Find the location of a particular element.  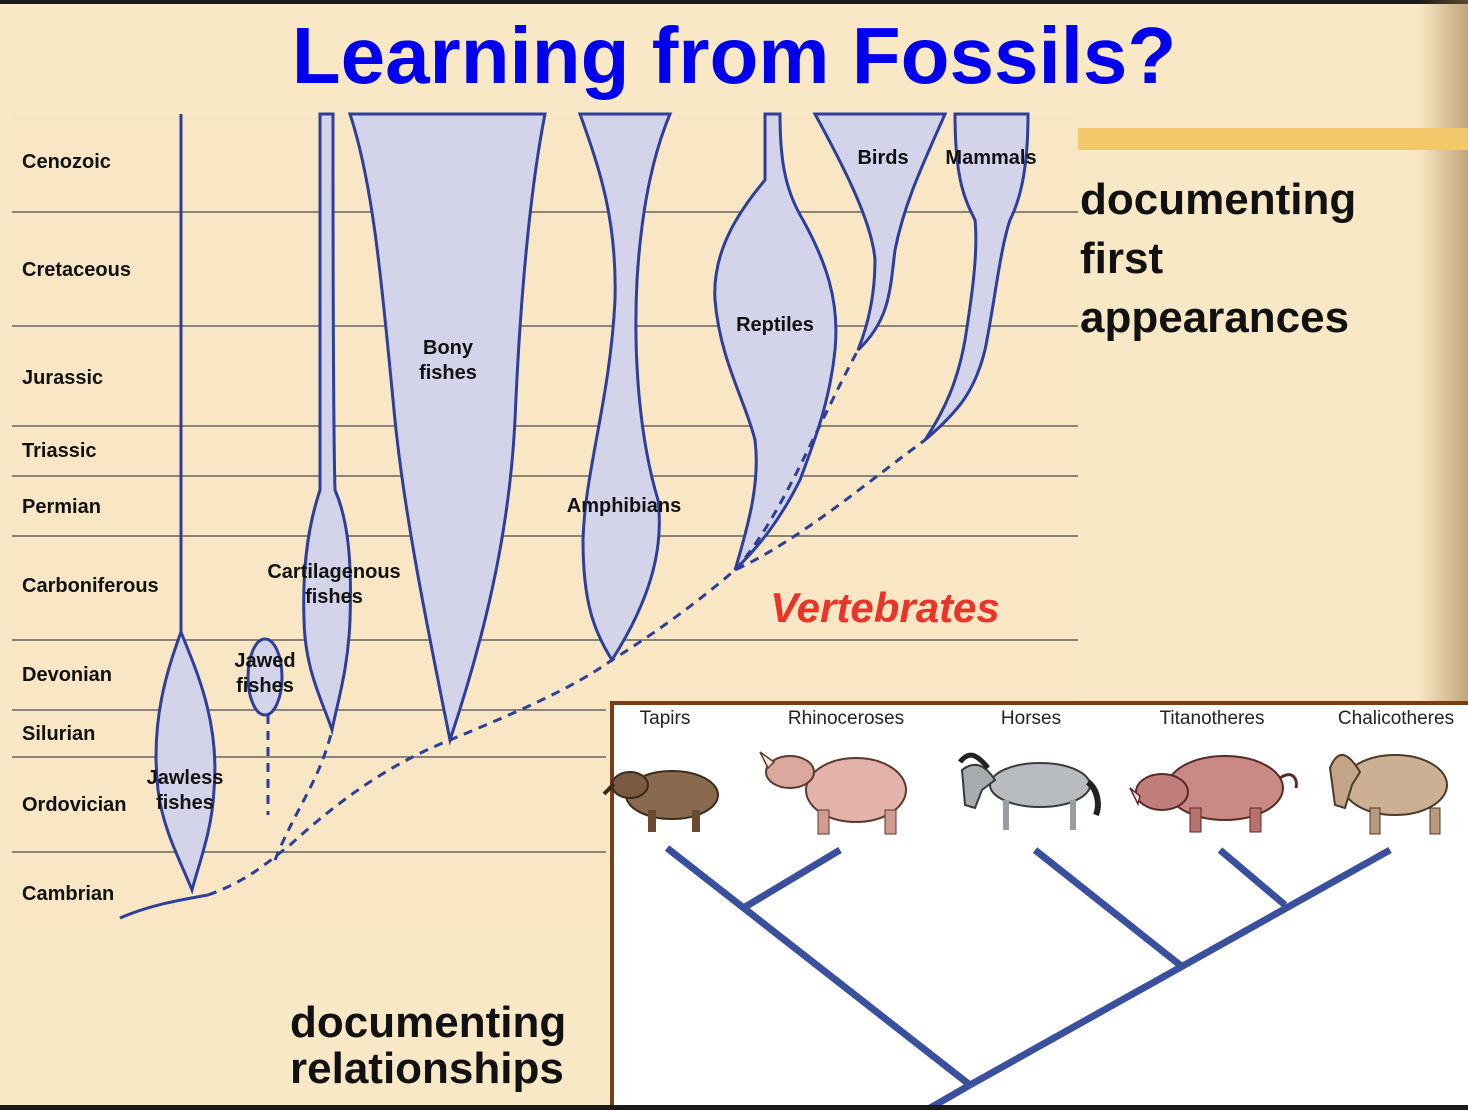

caption-relationships: documenting relationships is located at coordinates (428, 1045).